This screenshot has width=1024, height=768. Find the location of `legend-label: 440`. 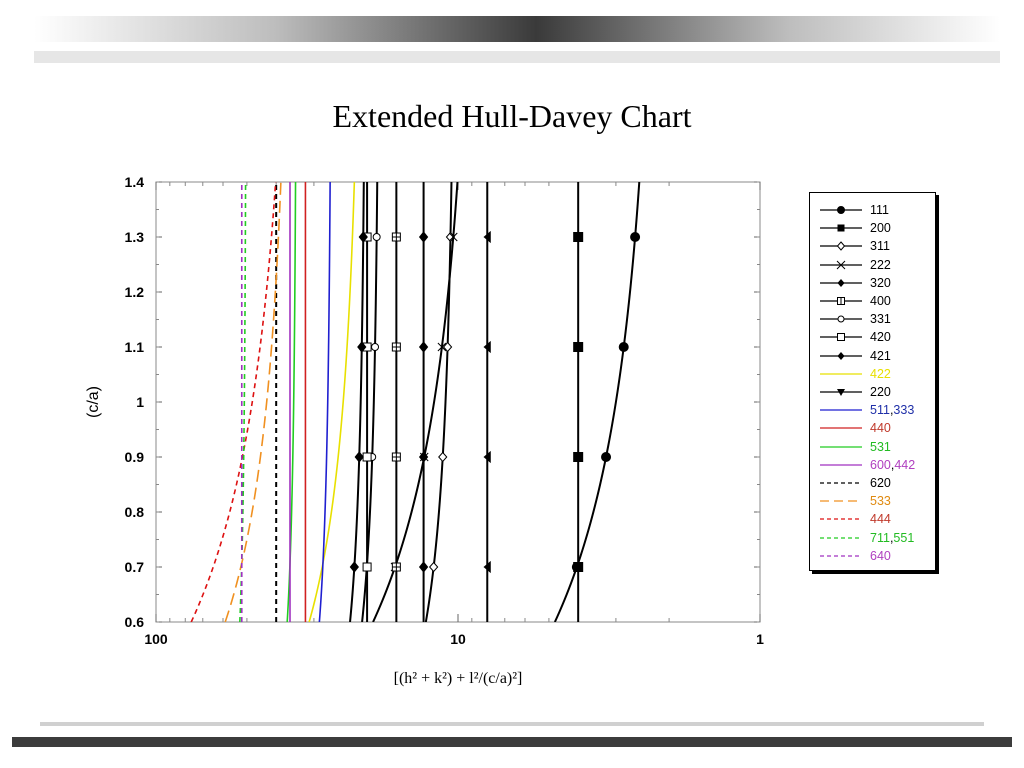

legend-label: 440 is located at coordinates (880, 428).